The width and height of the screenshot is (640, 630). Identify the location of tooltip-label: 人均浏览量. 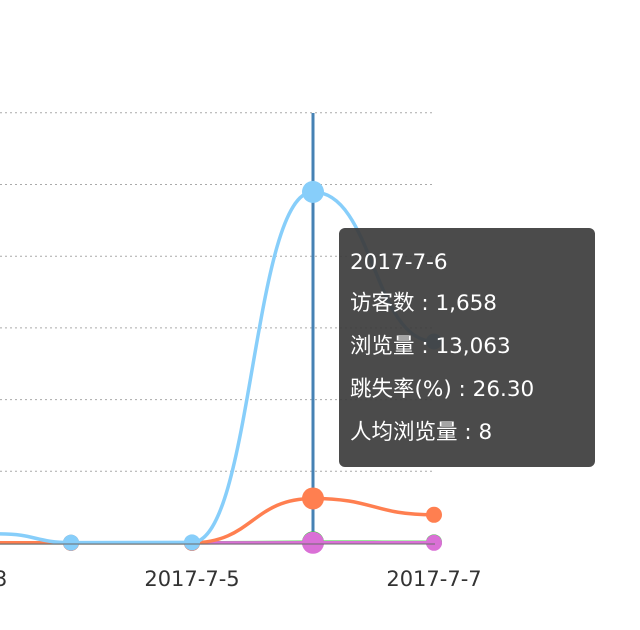
(404, 432).